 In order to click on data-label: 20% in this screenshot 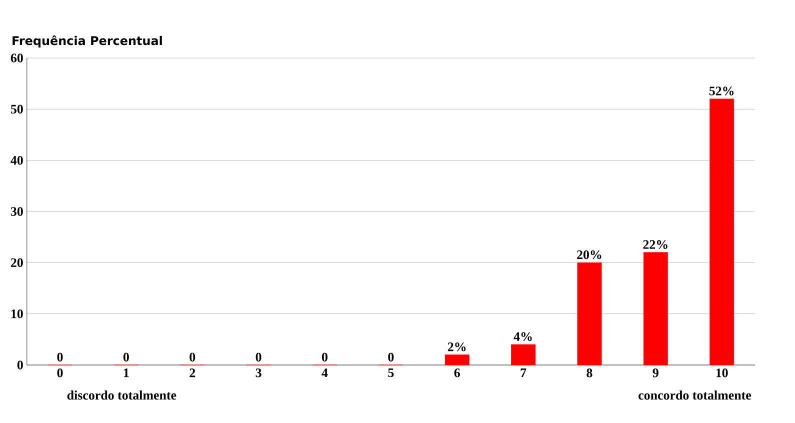, I will do `click(589, 255)`.